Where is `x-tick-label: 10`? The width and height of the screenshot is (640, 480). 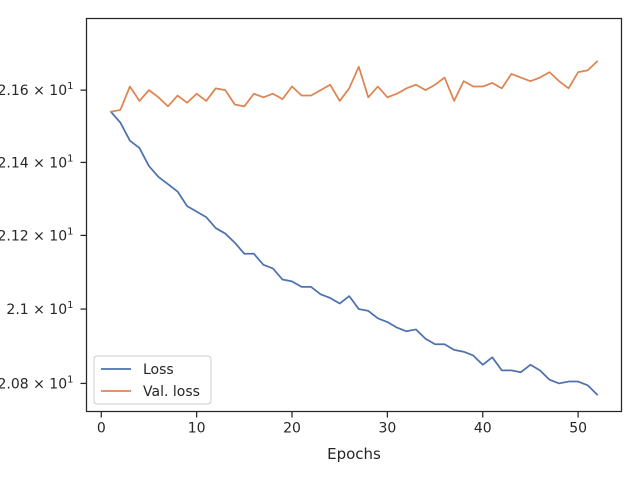 x-tick-label: 10 is located at coordinates (197, 429).